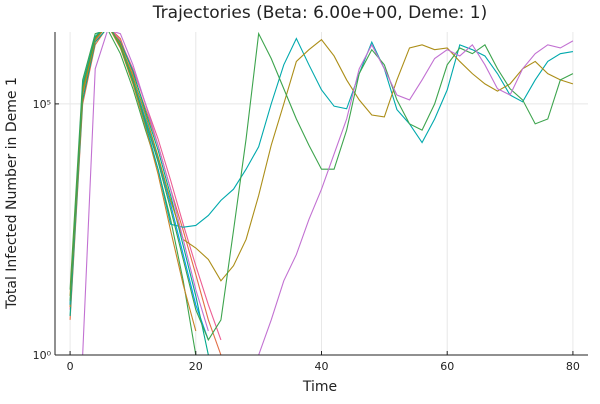  I want to click on x-tick-label: 40, so click(322, 366).